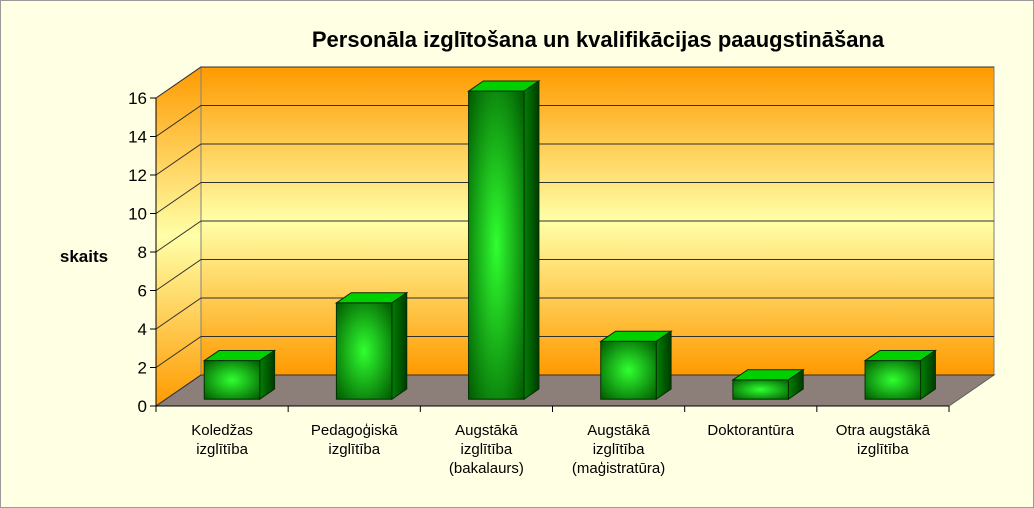 The width and height of the screenshot is (1034, 508). I want to click on y-tick-label: 16, so click(137, 98).